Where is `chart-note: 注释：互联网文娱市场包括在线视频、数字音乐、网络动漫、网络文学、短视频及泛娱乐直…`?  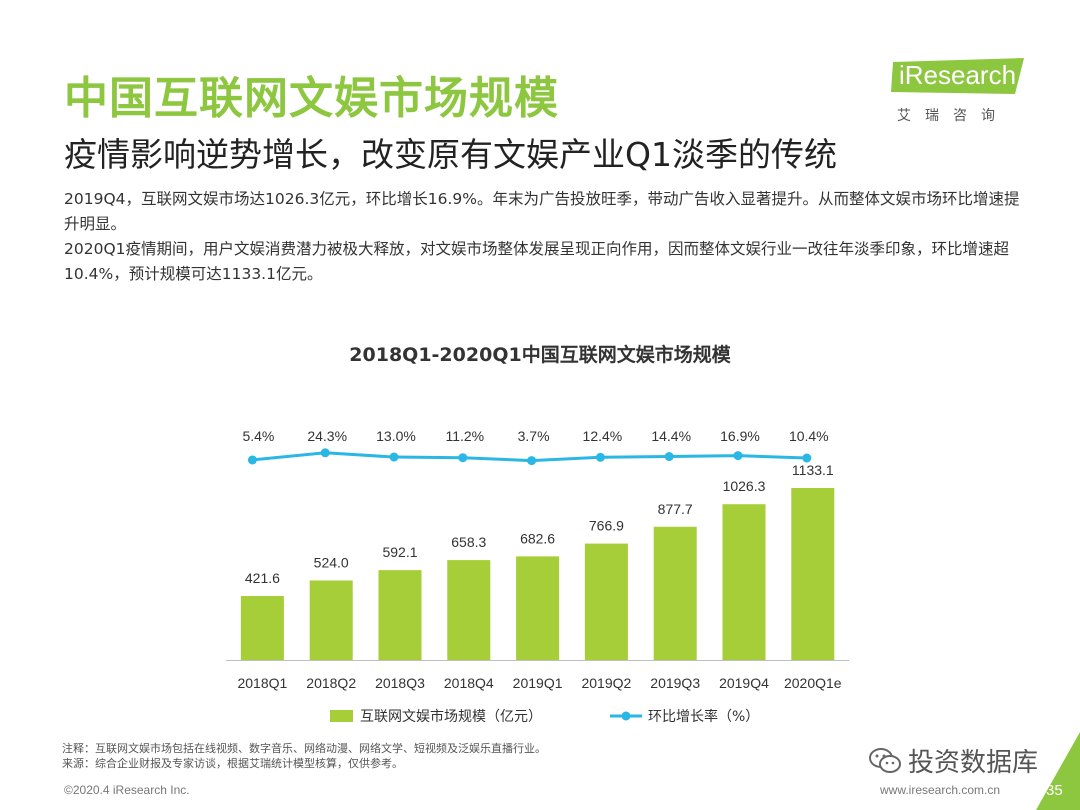 chart-note: 注释：互联网文娱市场包括在线视频、数字音乐、网络动漫、网络文学、短视频及泛娱乐直… is located at coordinates (304, 748).